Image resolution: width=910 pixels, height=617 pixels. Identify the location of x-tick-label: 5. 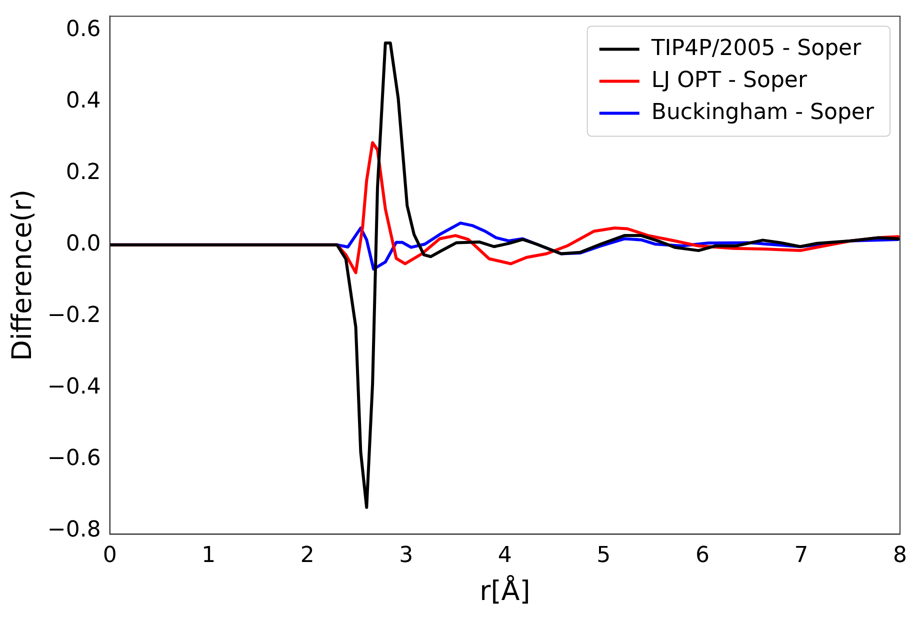
(603, 555).